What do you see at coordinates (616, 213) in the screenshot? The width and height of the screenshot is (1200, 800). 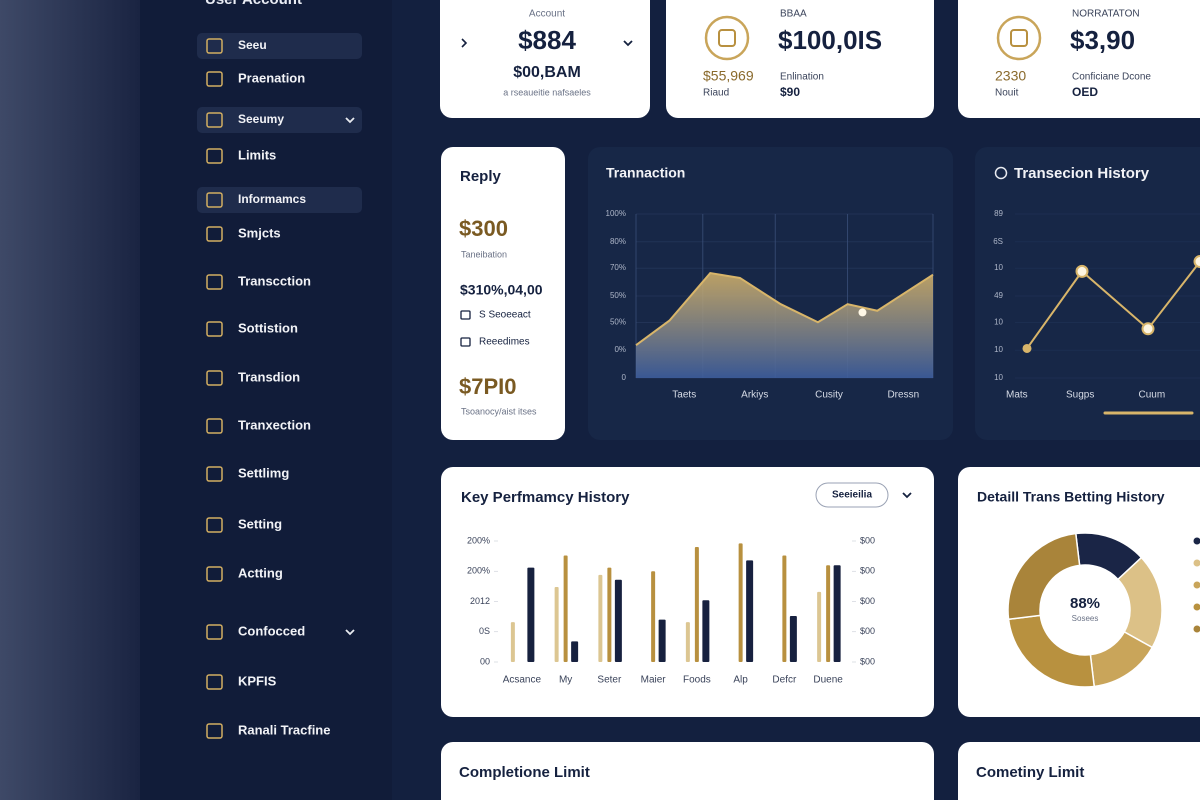 I see `y-tick-label: 100%` at bounding box center [616, 213].